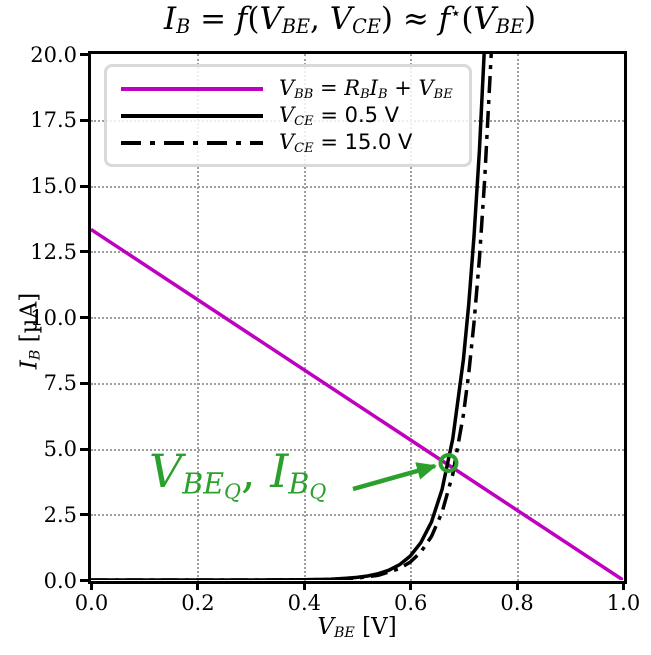 The height and width of the screenshot is (655, 651). What do you see at coordinates (375, 627) in the screenshot?
I see `text-part: [V]` at bounding box center [375, 627].